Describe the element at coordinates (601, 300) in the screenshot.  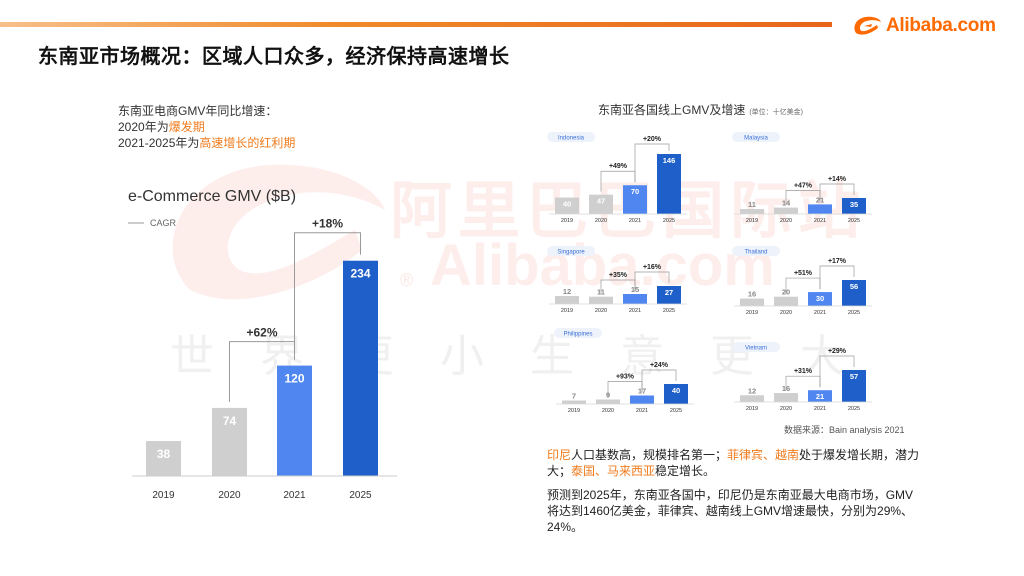
I see `country-bar-singapore-2020` at that location.